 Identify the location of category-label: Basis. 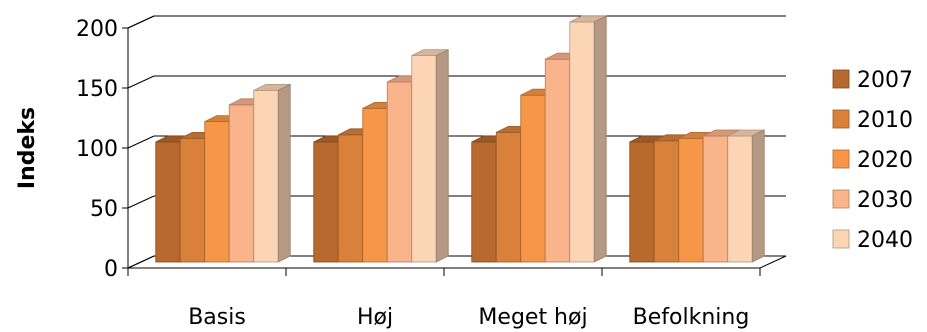
(217, 317).